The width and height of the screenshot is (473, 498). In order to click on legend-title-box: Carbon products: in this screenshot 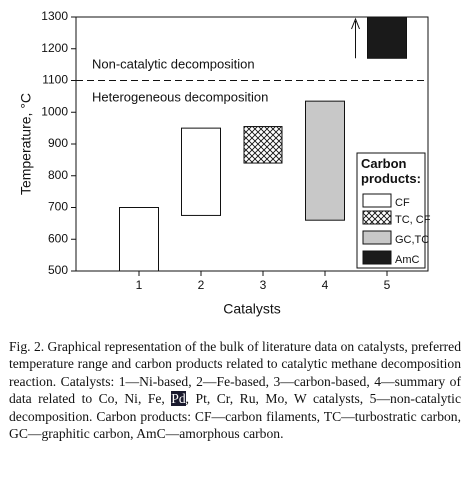, I will do `click(391, 171)`.